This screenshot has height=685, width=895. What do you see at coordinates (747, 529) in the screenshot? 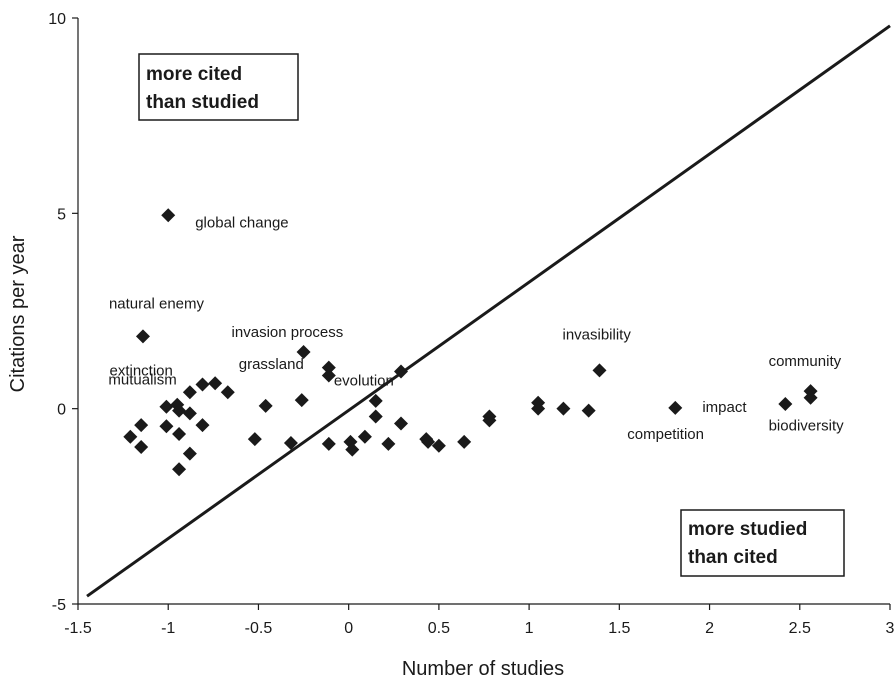
I see `region-lower-right-line1: more studied` at bounding box center [747, 529].